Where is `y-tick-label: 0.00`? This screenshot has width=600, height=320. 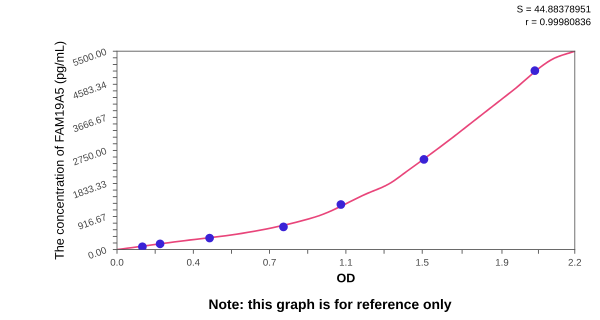
y-tick-label: 0.00 is located at coordinates (97, 253).